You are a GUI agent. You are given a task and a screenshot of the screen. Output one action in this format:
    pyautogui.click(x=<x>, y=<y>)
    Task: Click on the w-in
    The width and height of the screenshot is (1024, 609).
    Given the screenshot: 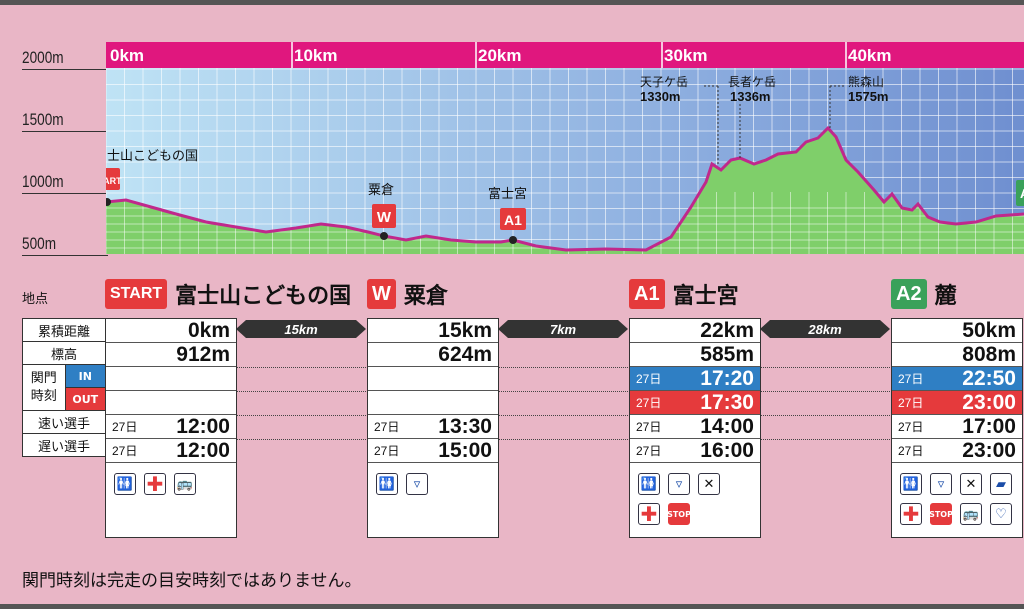 What is the action you would take?
    pyautogui.click(x=433, y=379)
    